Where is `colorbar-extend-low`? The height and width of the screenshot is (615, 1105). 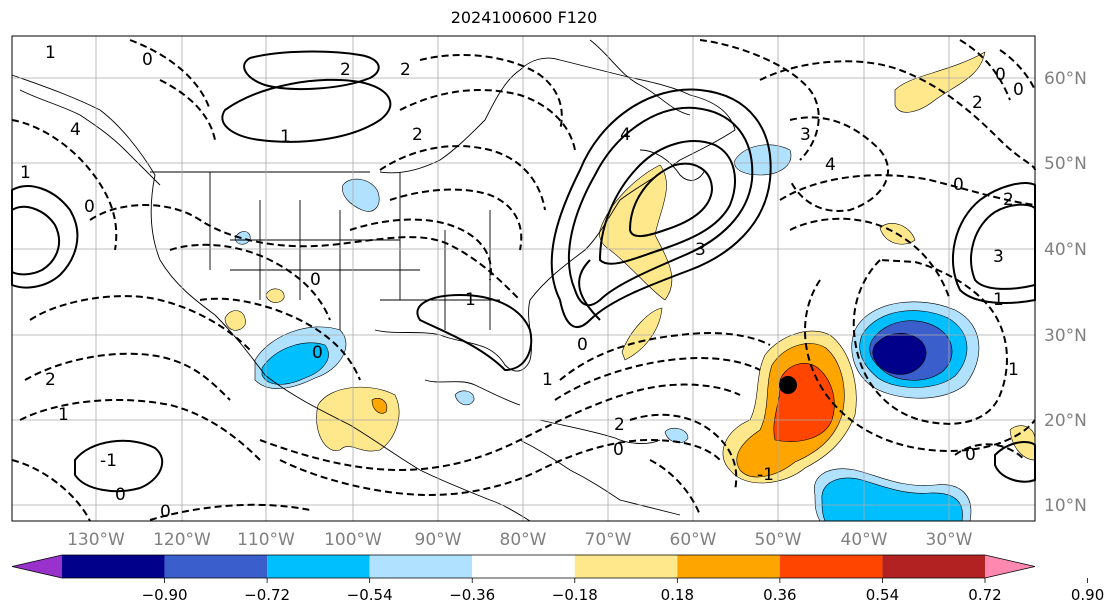
colorbar-extend-low is located at coordinates (37, 566).